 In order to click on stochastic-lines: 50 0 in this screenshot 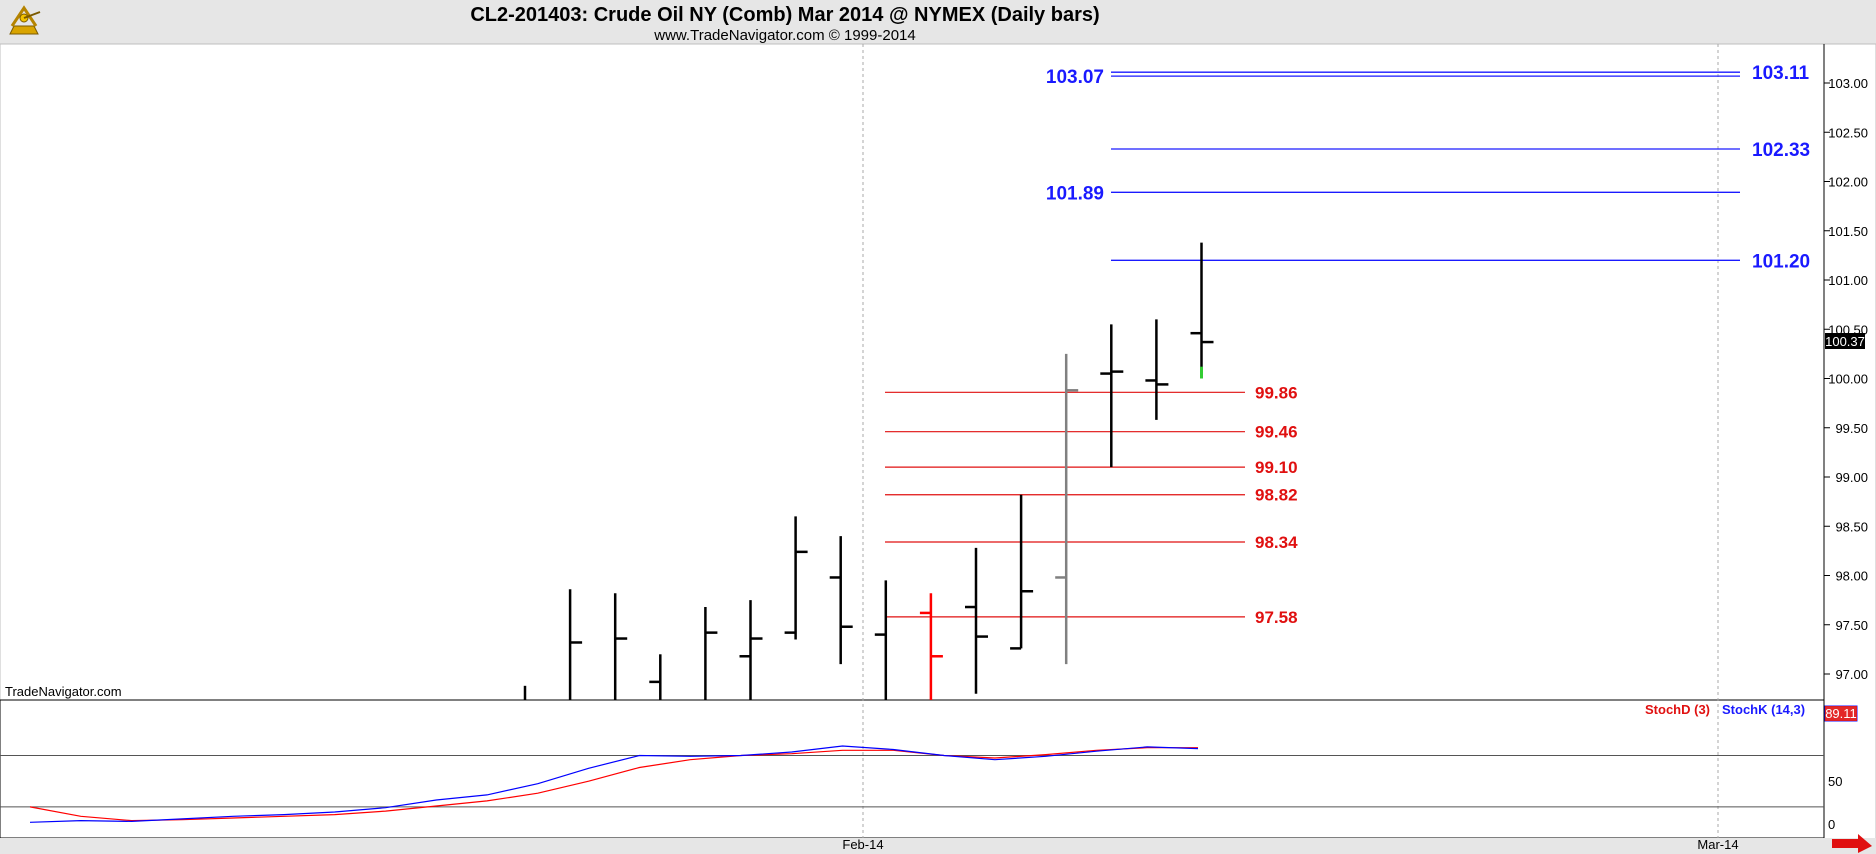, I will do `click(921, 788)`.